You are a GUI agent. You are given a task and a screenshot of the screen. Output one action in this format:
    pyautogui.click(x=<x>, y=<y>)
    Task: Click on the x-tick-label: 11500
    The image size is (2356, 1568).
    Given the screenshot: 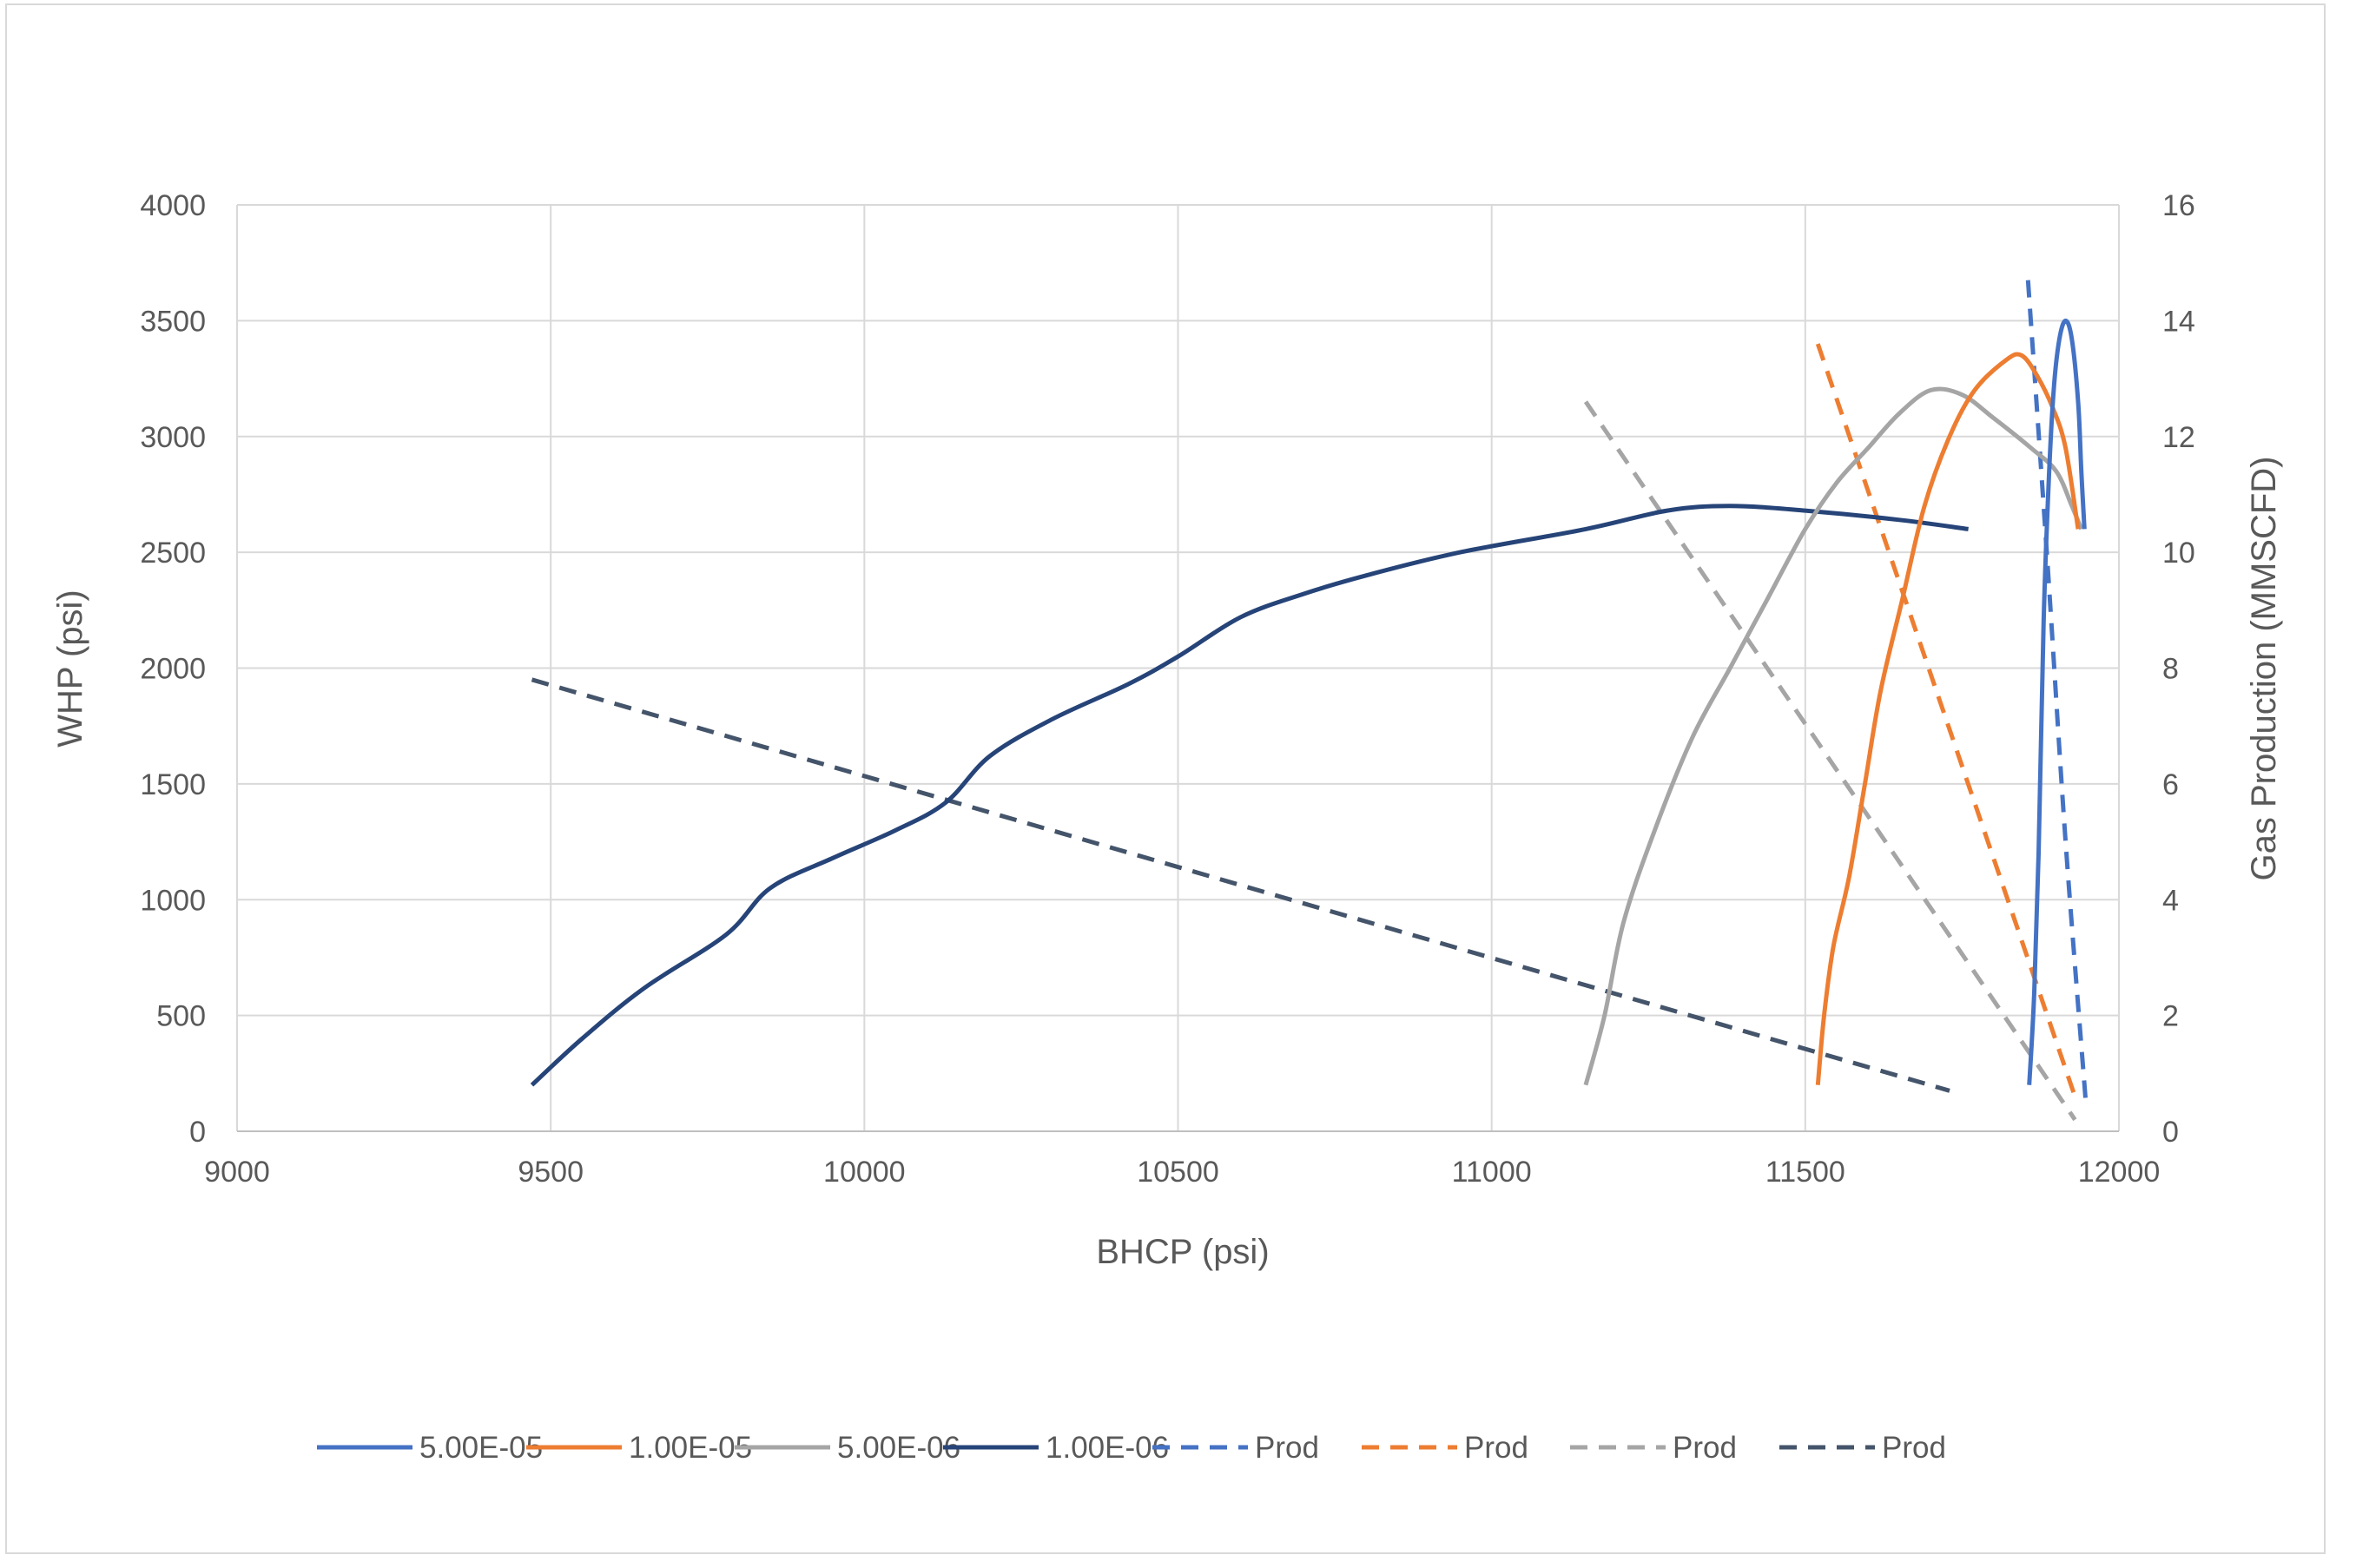 What is the action you would take?
    pyautogui.click(x=1805, y=1172)
    